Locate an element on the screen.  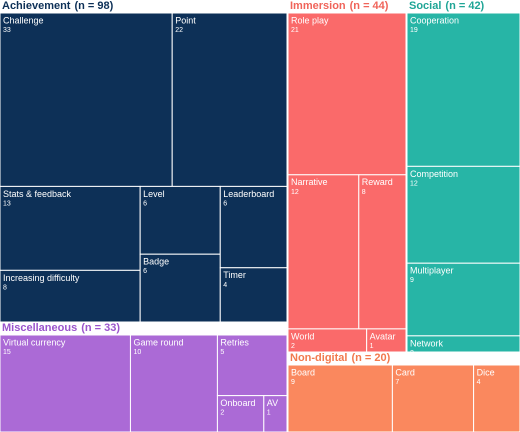
group-title: Social (n = 42) is located at coordinates (447, 6).